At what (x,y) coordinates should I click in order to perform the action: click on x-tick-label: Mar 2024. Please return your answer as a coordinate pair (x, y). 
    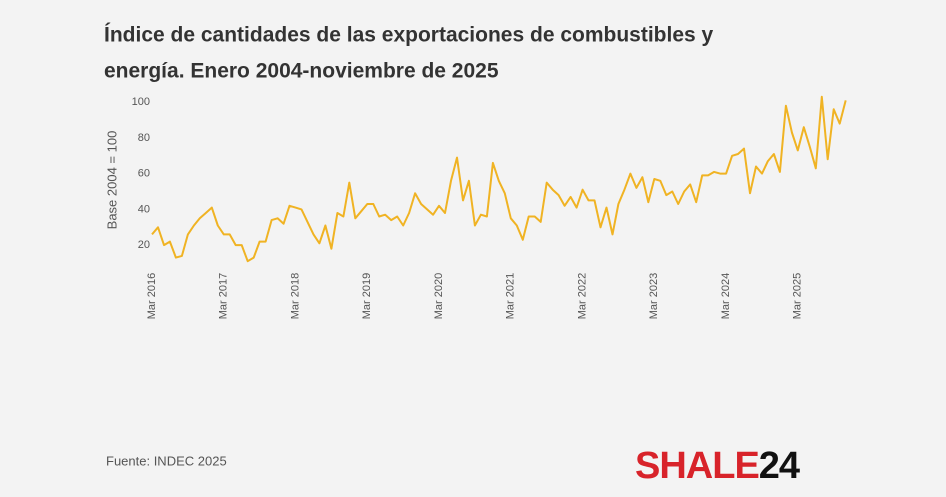
    Looking at the image, I should click on (726, 296).